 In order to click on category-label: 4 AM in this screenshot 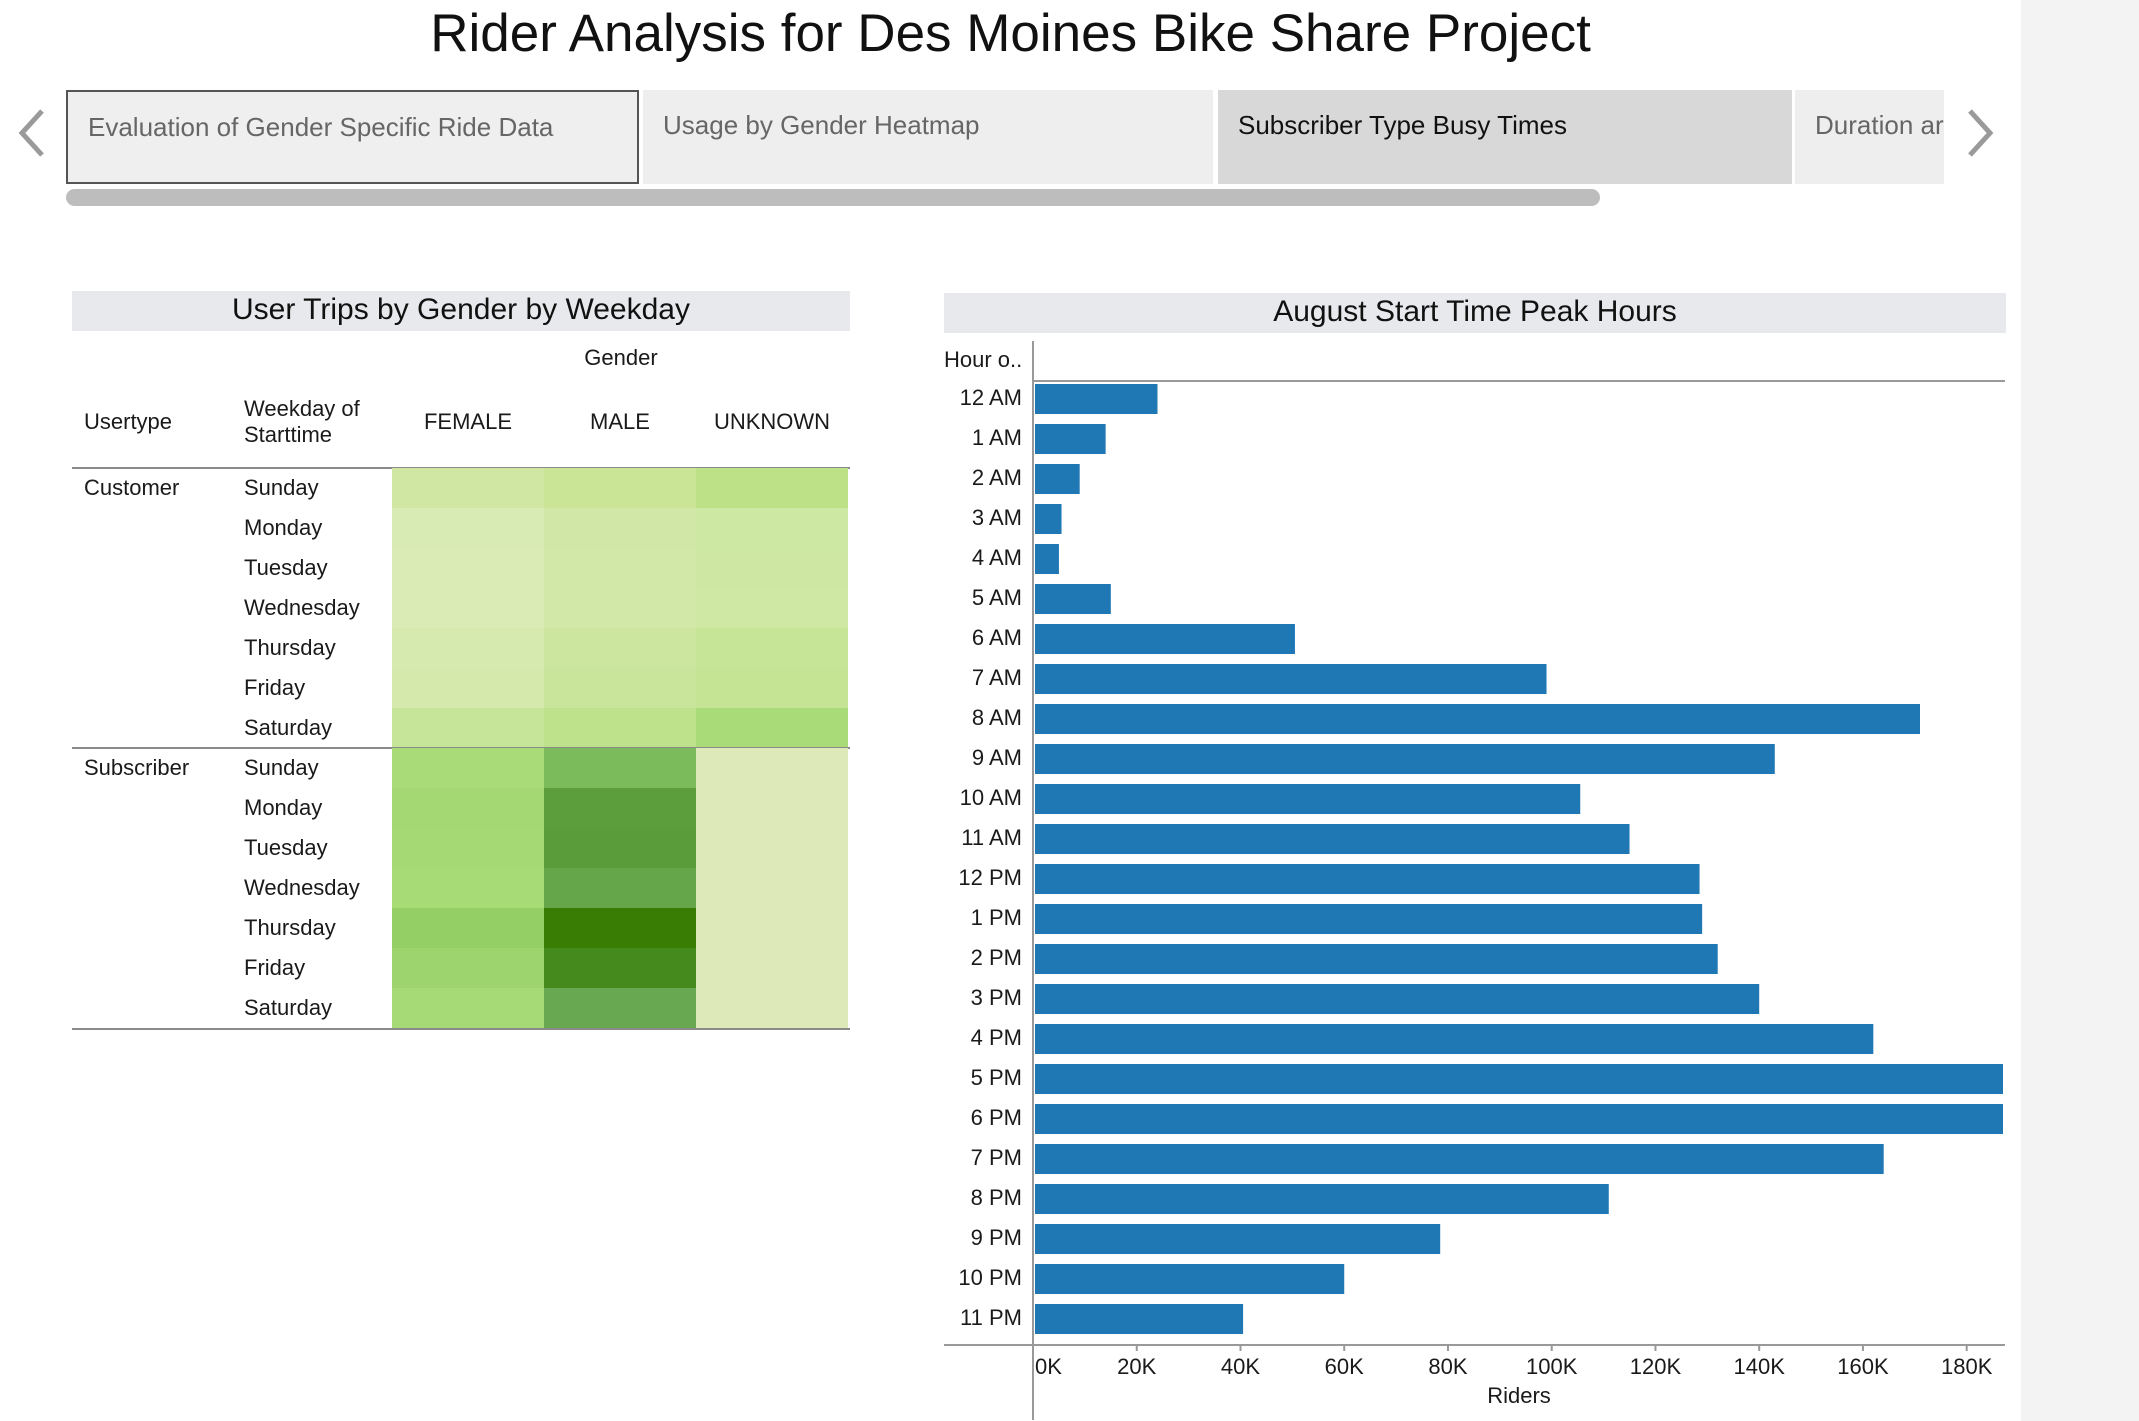, I will do `click(997, 557)`.